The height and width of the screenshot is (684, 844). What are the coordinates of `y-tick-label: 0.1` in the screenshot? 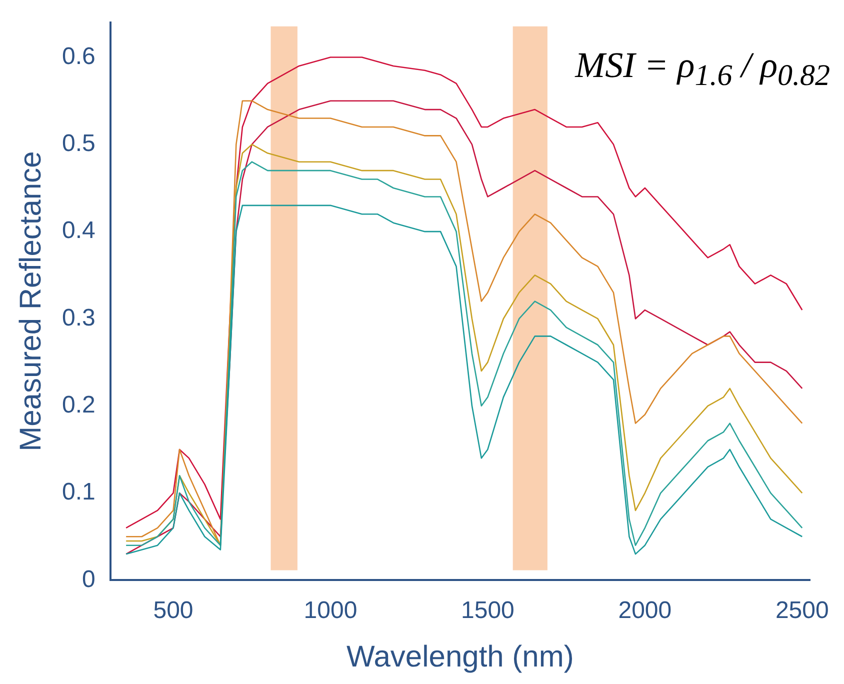 It's located at (79, 492).